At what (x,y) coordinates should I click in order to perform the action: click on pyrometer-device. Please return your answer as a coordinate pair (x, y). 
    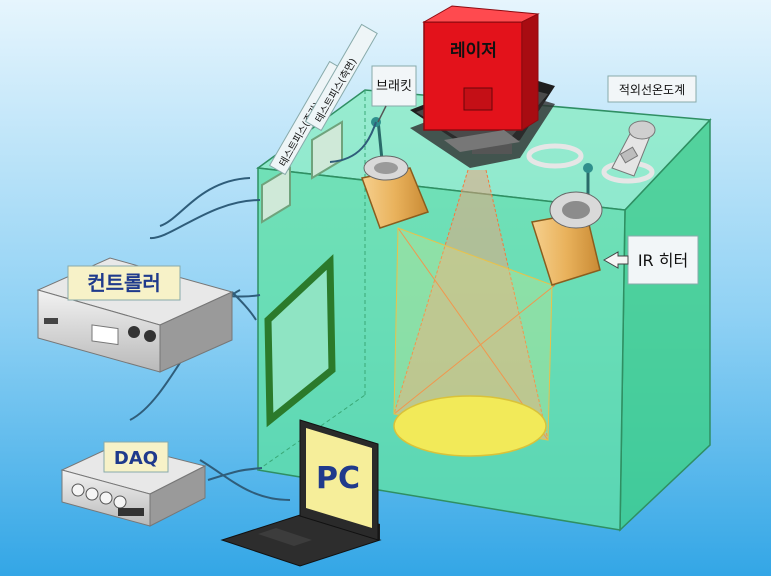
    Looking at the image, I should click on (633, 148).